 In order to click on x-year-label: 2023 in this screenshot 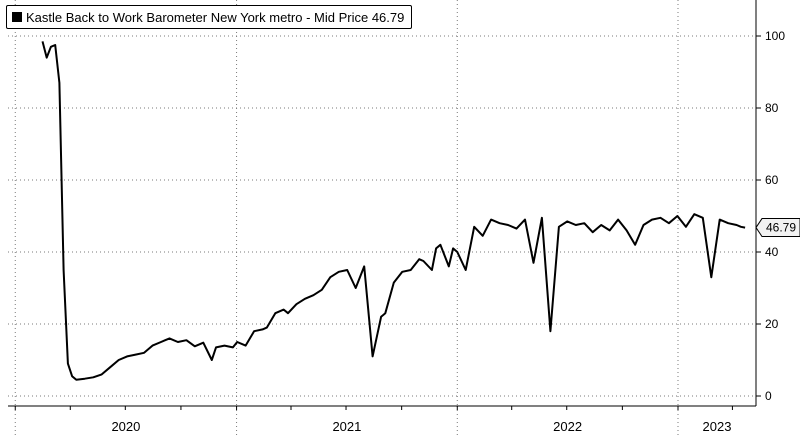, I will do `click(717, 426)`.